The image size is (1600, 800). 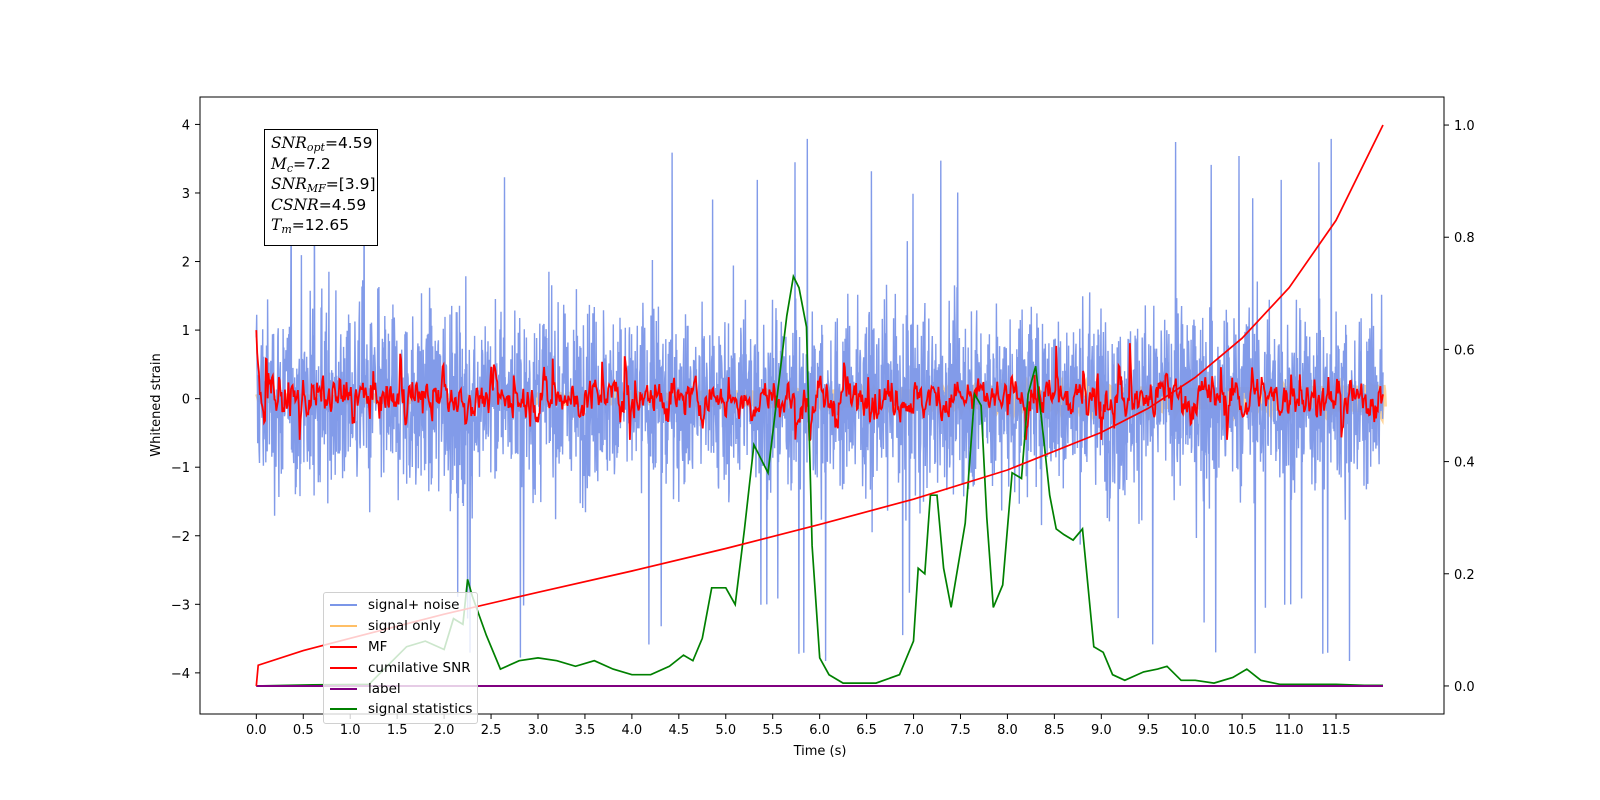 What do you see at coordinates (414, 605) in the screenshot?
I see `legend-label: signal+ noise` at bounding box center [414, 605].